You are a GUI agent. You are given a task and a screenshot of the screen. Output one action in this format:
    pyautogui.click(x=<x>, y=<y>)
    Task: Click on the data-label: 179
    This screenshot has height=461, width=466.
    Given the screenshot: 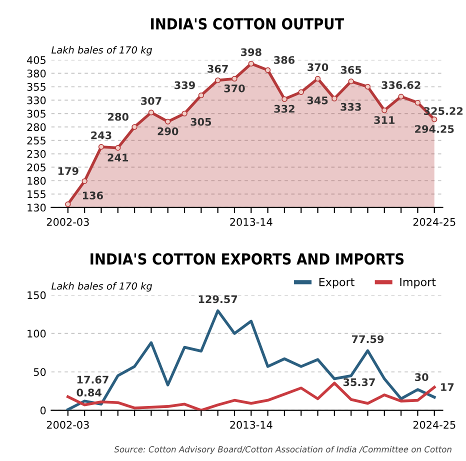 What is the action you would take?
    pyautogui.click(x=68, y=171)
    